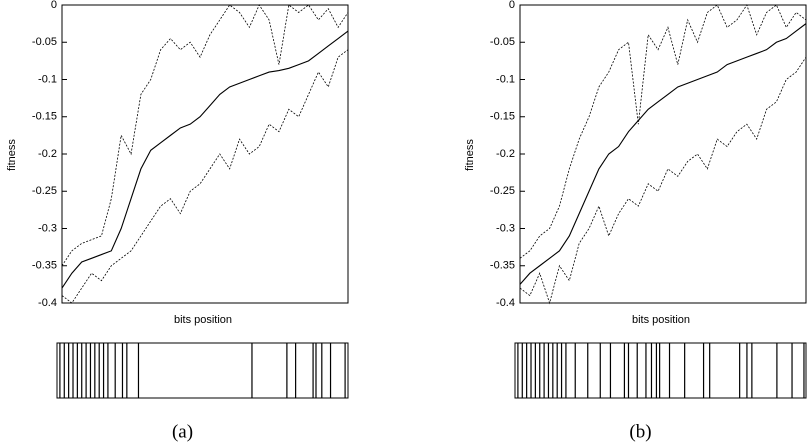 The image size is (807, 446). What do you see at coordinates (182, 431) in the screenshot?
I see `caption: (a)` at bounding box center [182, 431].